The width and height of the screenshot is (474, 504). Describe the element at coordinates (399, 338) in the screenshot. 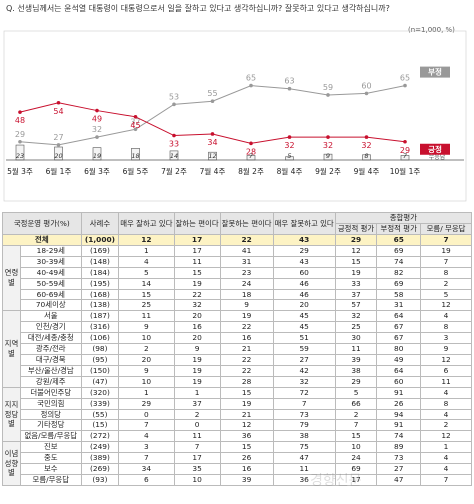

I see `row-value: 67` at that location.